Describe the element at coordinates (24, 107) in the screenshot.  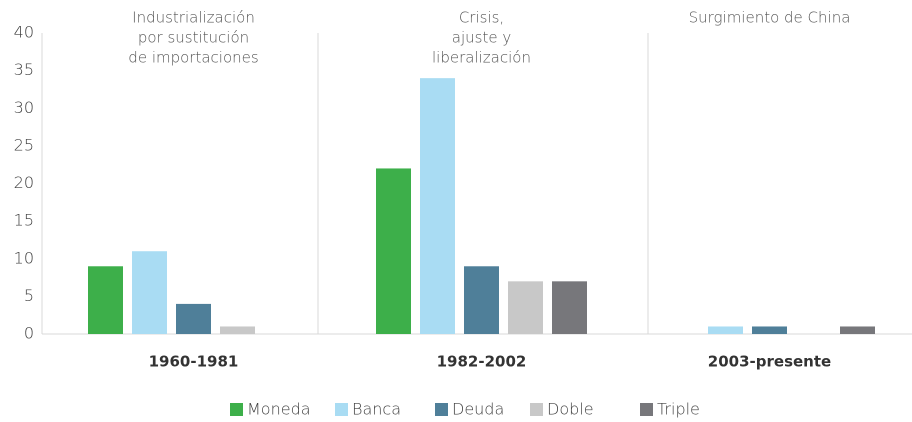
I see `y-tick-label: 30` at that location.